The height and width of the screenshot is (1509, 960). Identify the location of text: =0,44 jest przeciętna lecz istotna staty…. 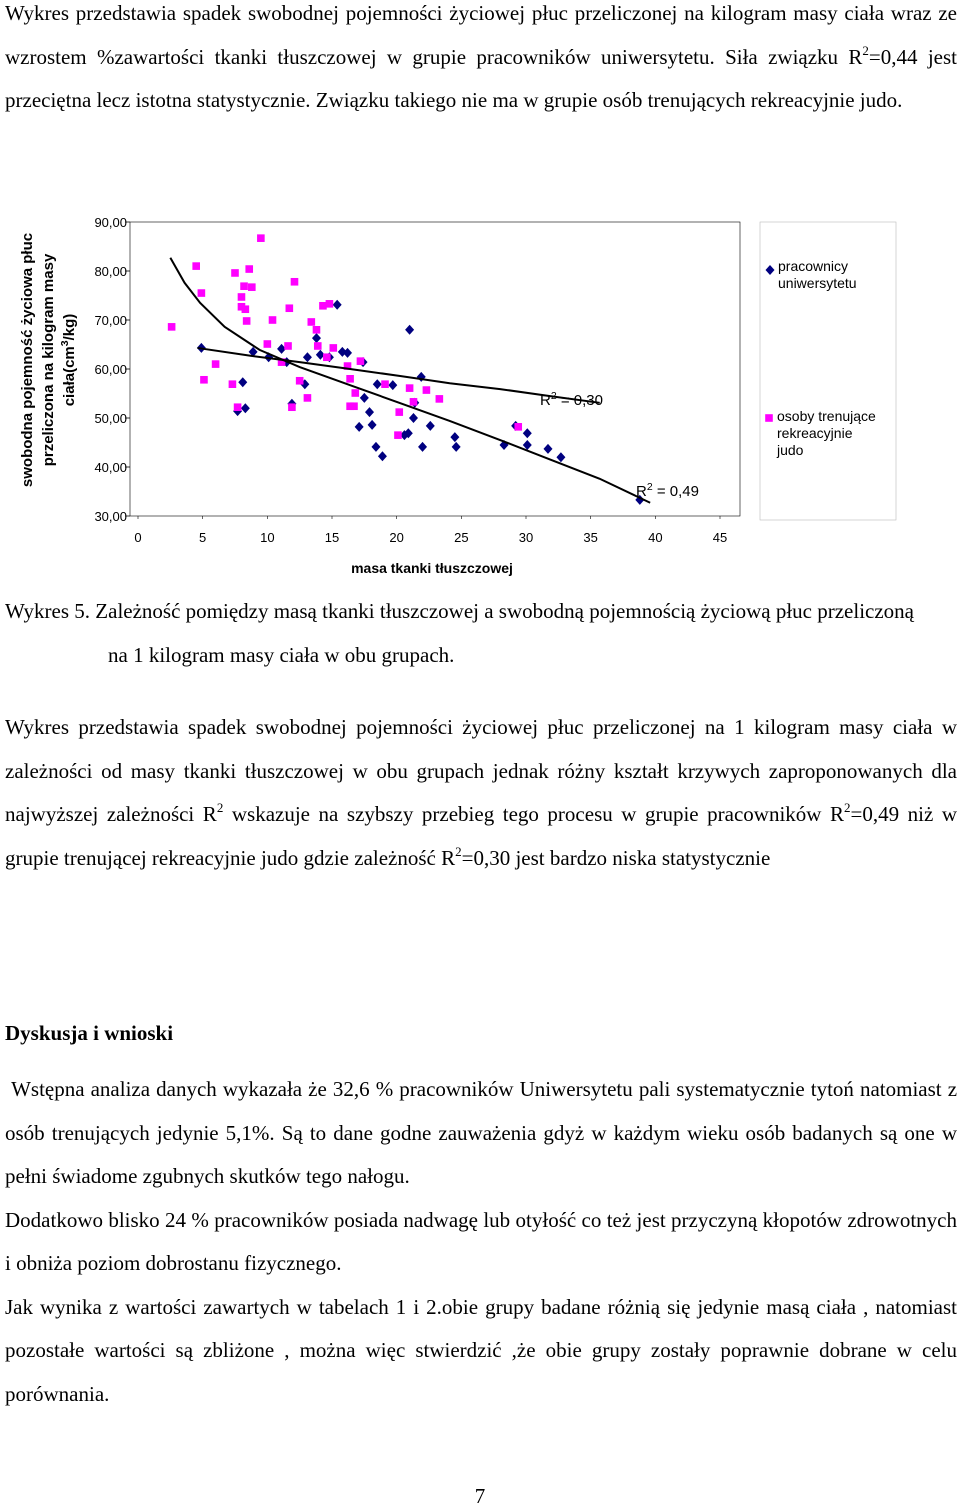
(481, 78).